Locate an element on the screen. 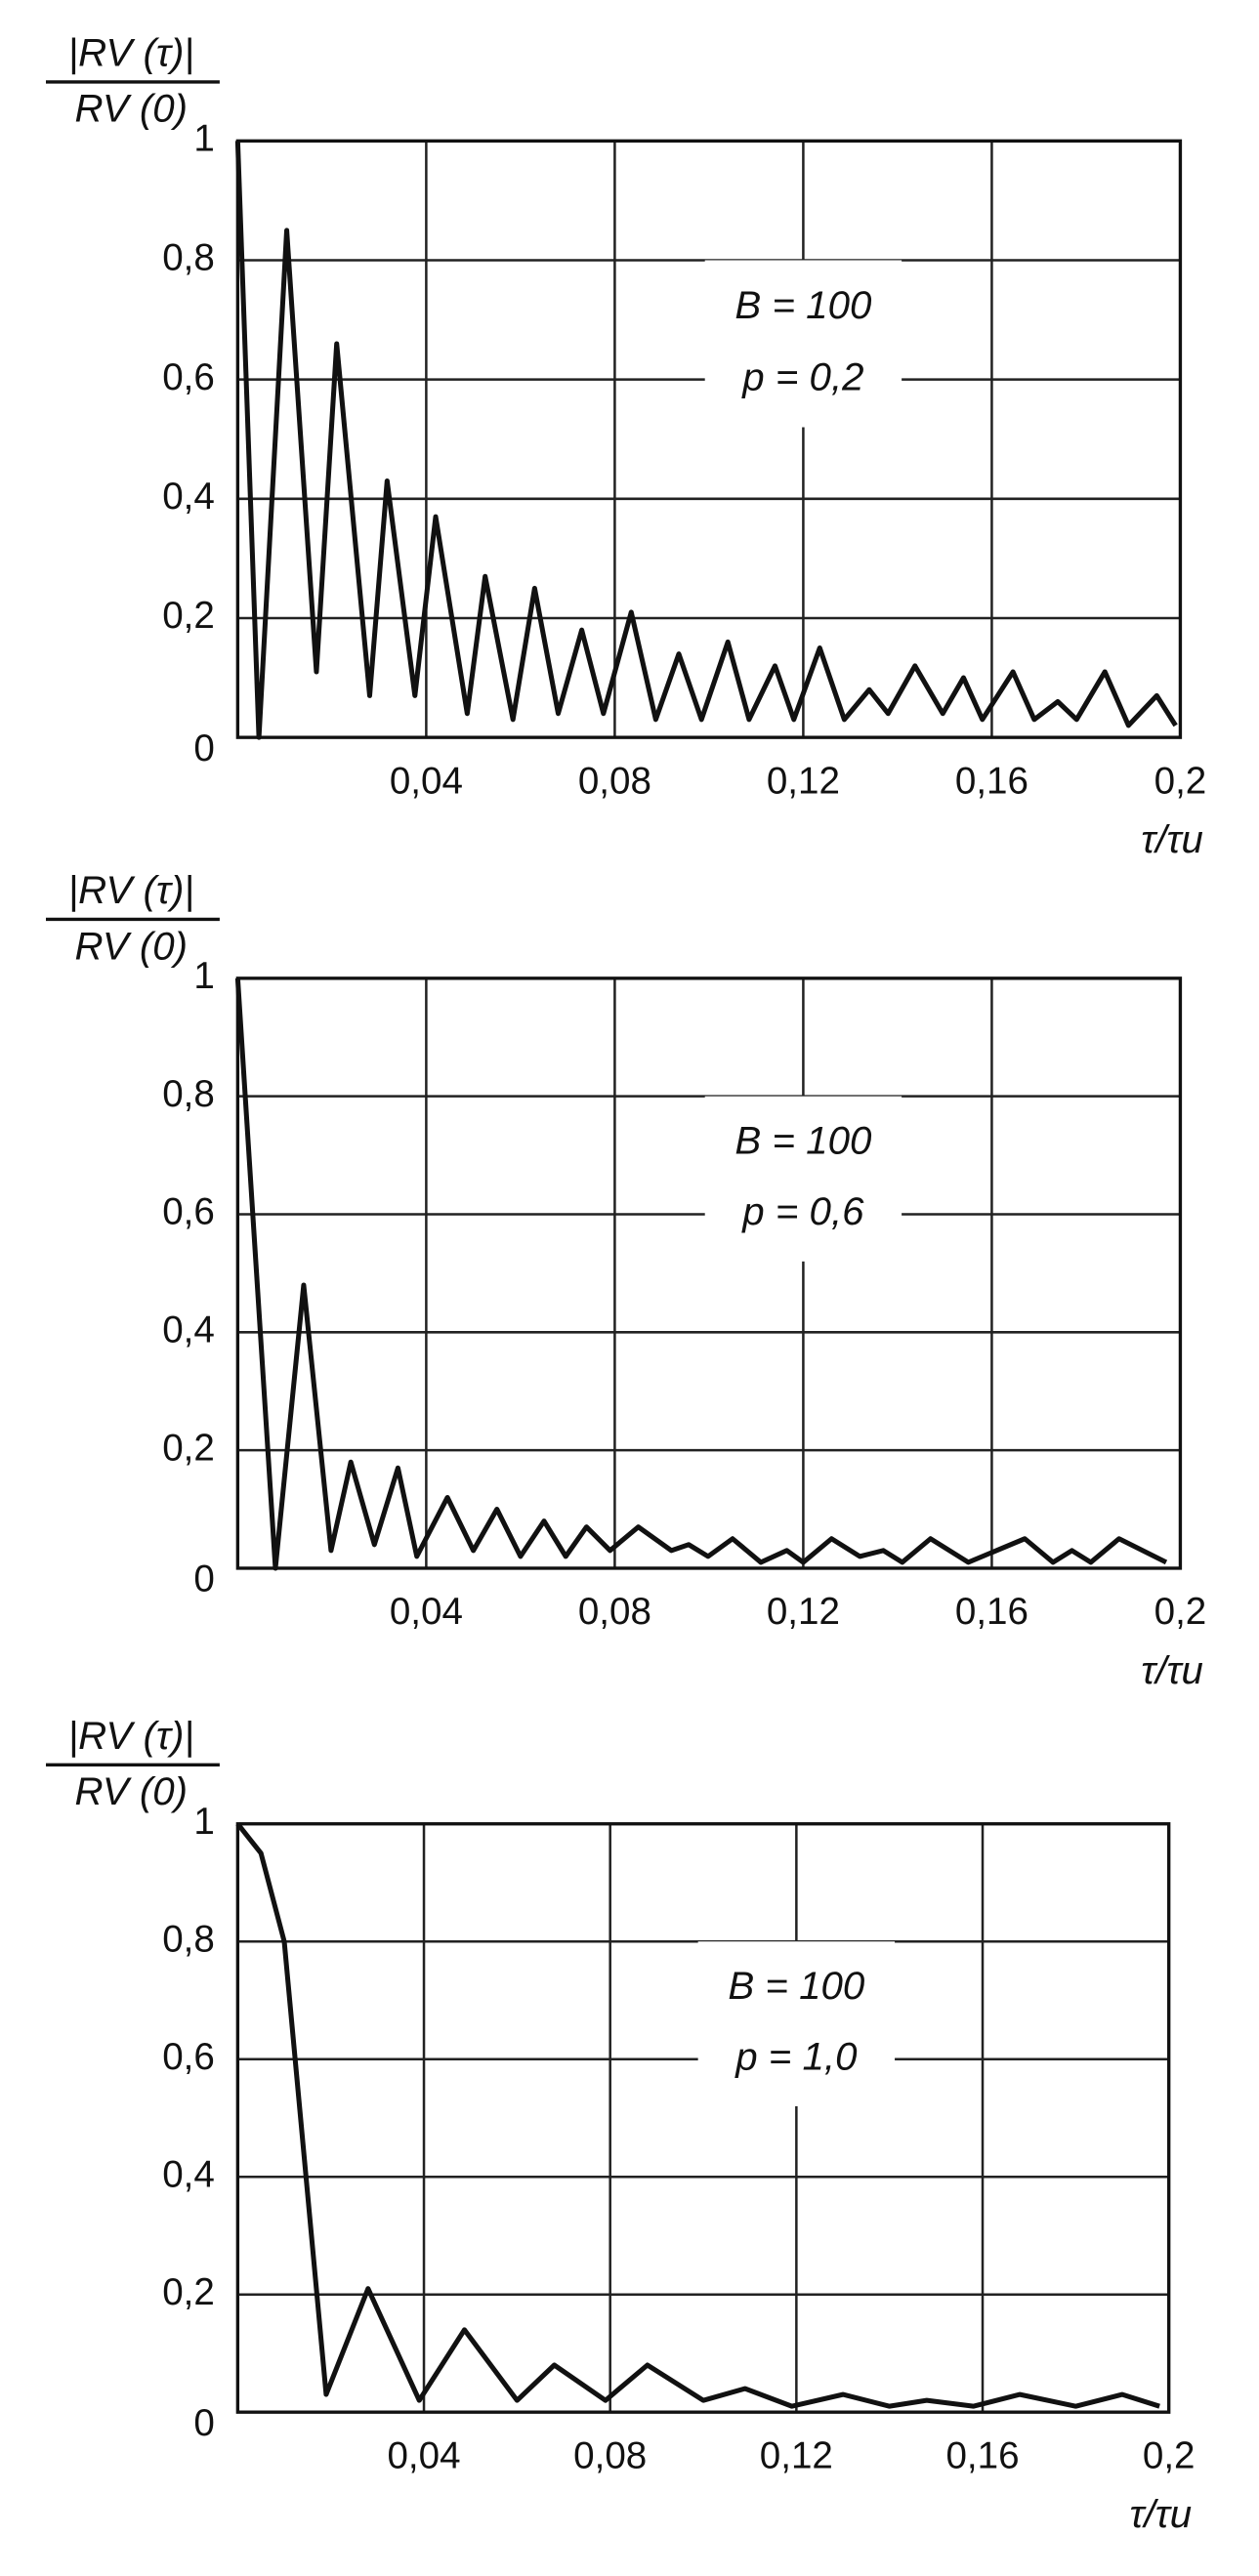  annotation: p = 1,0 is located at coordinates (796, 2056).